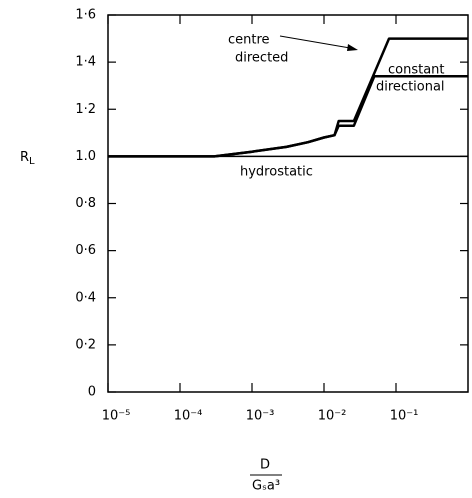  Describe the element at coordinates (249, 40) in the screenshot. I see `annotation: centre` at that location.